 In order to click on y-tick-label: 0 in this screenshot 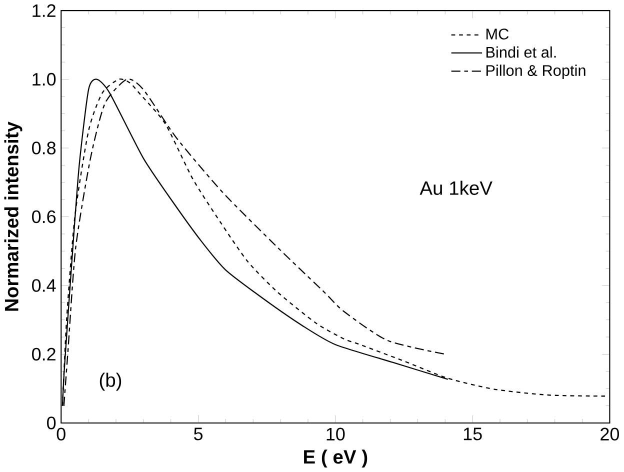, I will do `click(51, 423)`.